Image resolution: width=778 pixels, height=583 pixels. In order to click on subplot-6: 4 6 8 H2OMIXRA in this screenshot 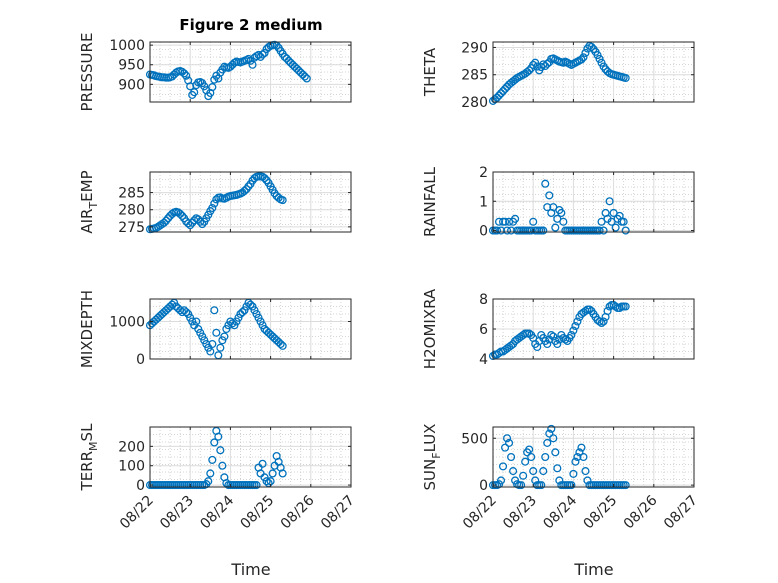, I will do `click(558, 328)`.